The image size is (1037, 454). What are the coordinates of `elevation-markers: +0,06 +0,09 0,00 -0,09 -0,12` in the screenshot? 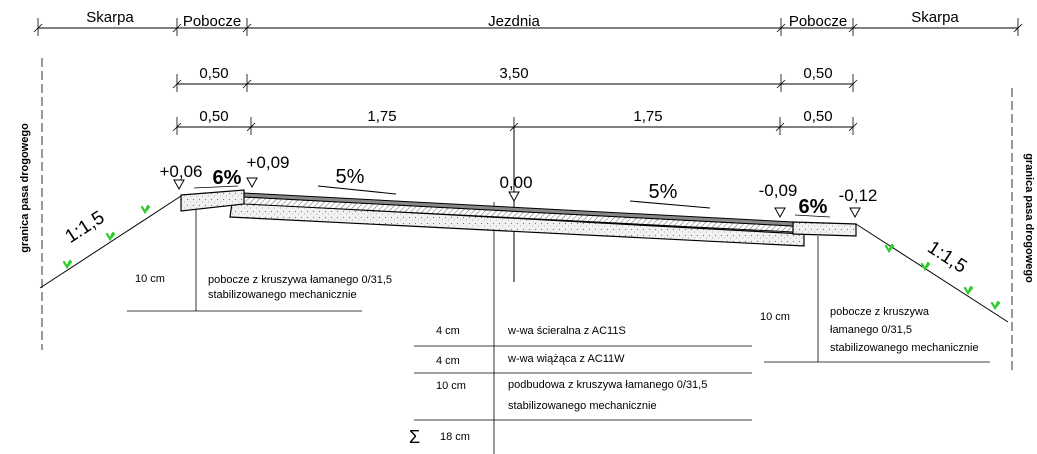 It's located at (518, 186).